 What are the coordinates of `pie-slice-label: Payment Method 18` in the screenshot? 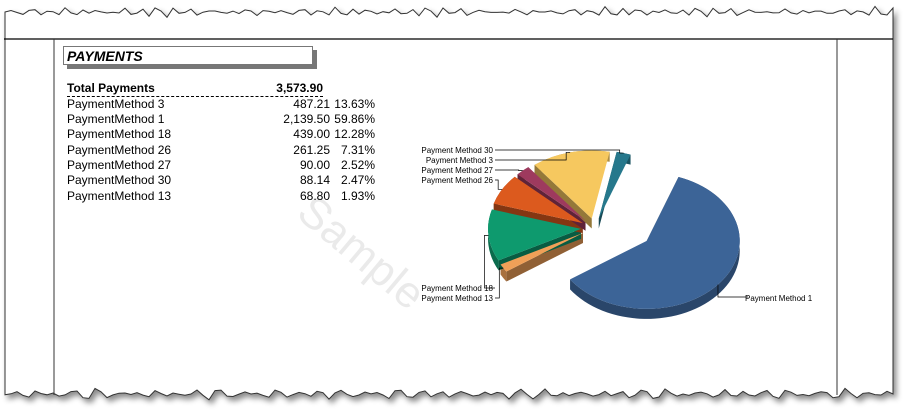 It's located at (457, 288).